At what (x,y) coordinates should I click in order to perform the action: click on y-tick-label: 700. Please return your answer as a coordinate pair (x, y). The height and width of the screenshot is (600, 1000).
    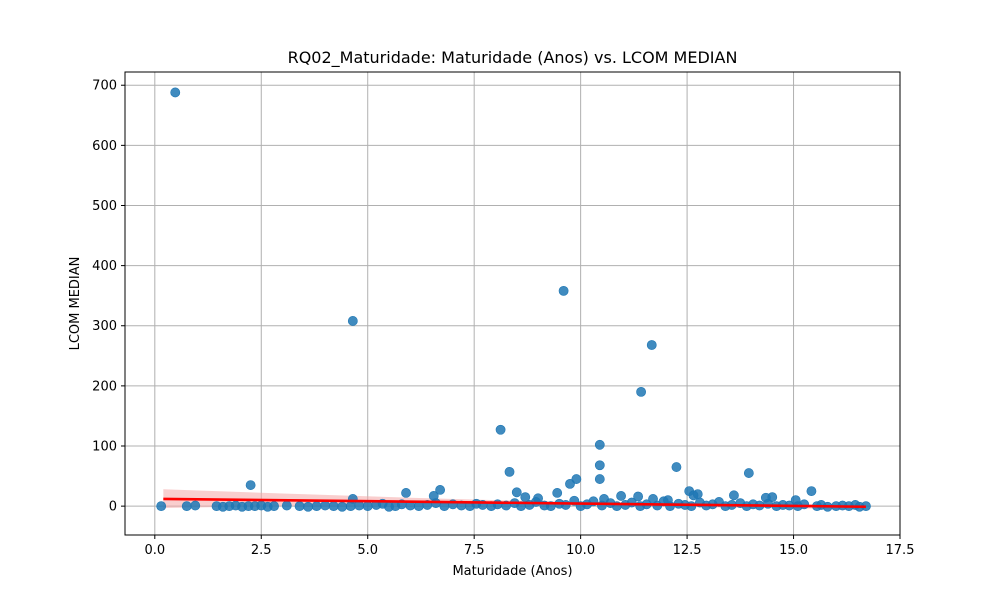
    Looking at the image, I should click on (104, 86).